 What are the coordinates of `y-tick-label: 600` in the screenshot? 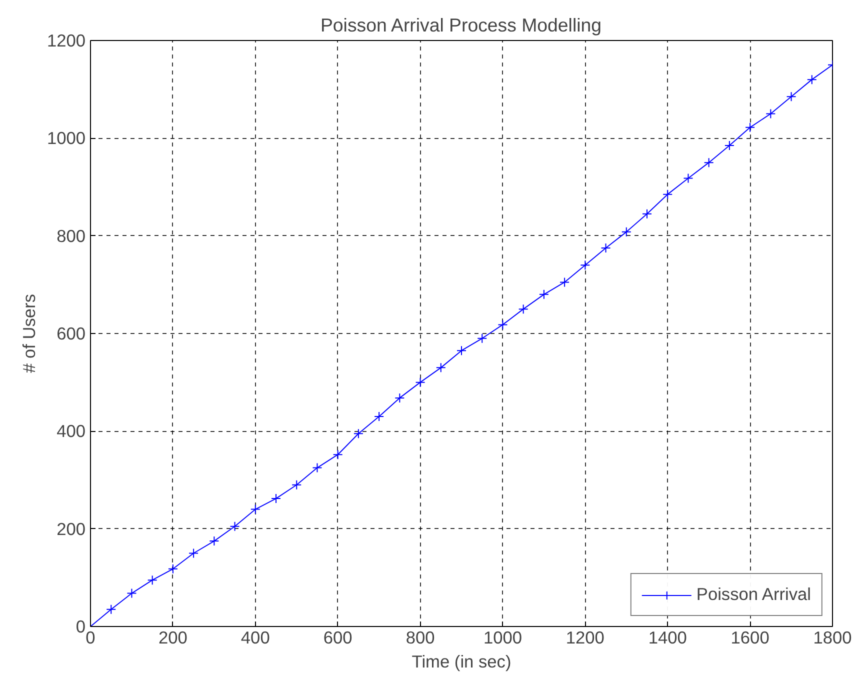 It's located at (71, 334).